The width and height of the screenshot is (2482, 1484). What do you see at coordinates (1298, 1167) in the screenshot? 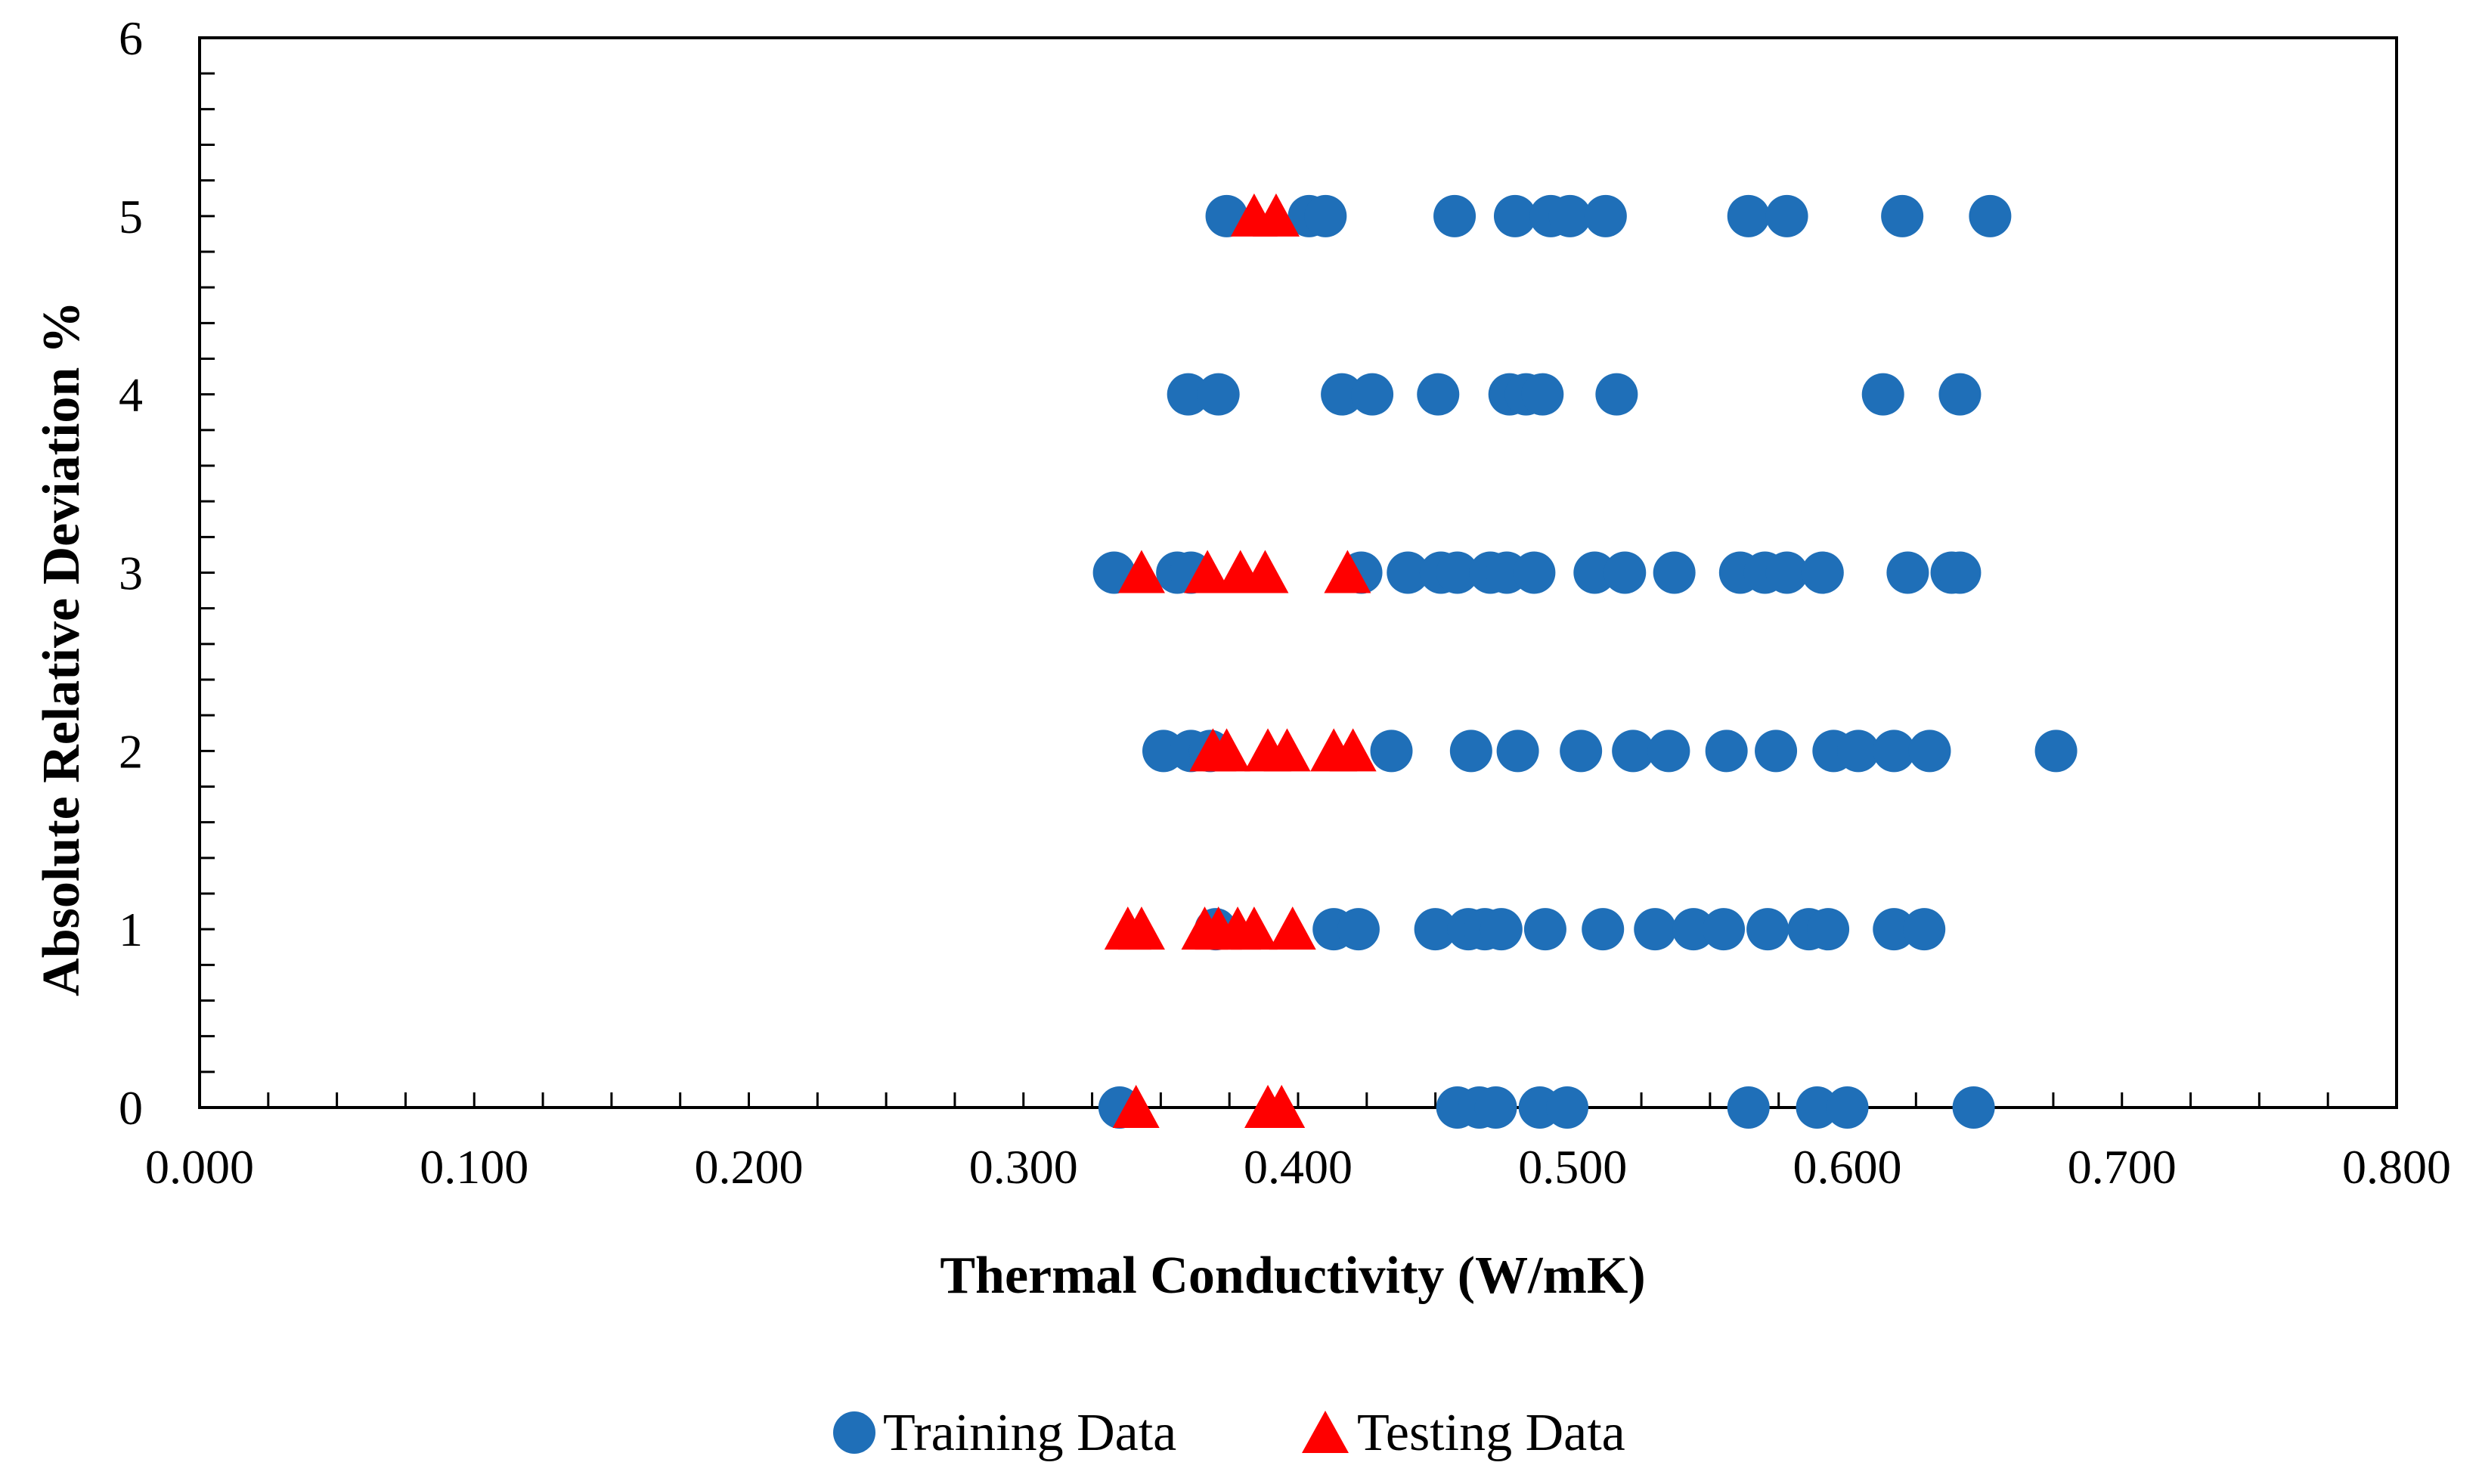
I see `x-tick-label: 0.400` at bounding box center [1298, 1167].